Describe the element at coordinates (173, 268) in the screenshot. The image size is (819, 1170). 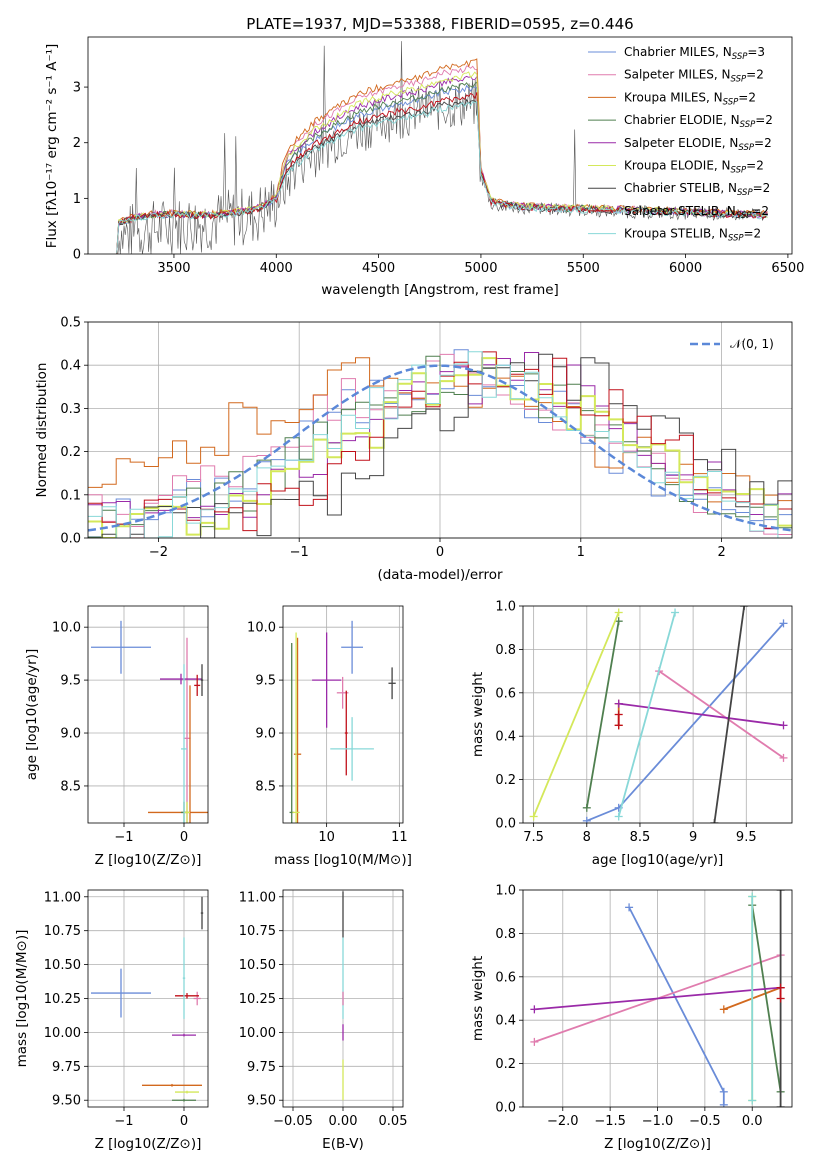
I see `x-tick-label: 3500` at that location.